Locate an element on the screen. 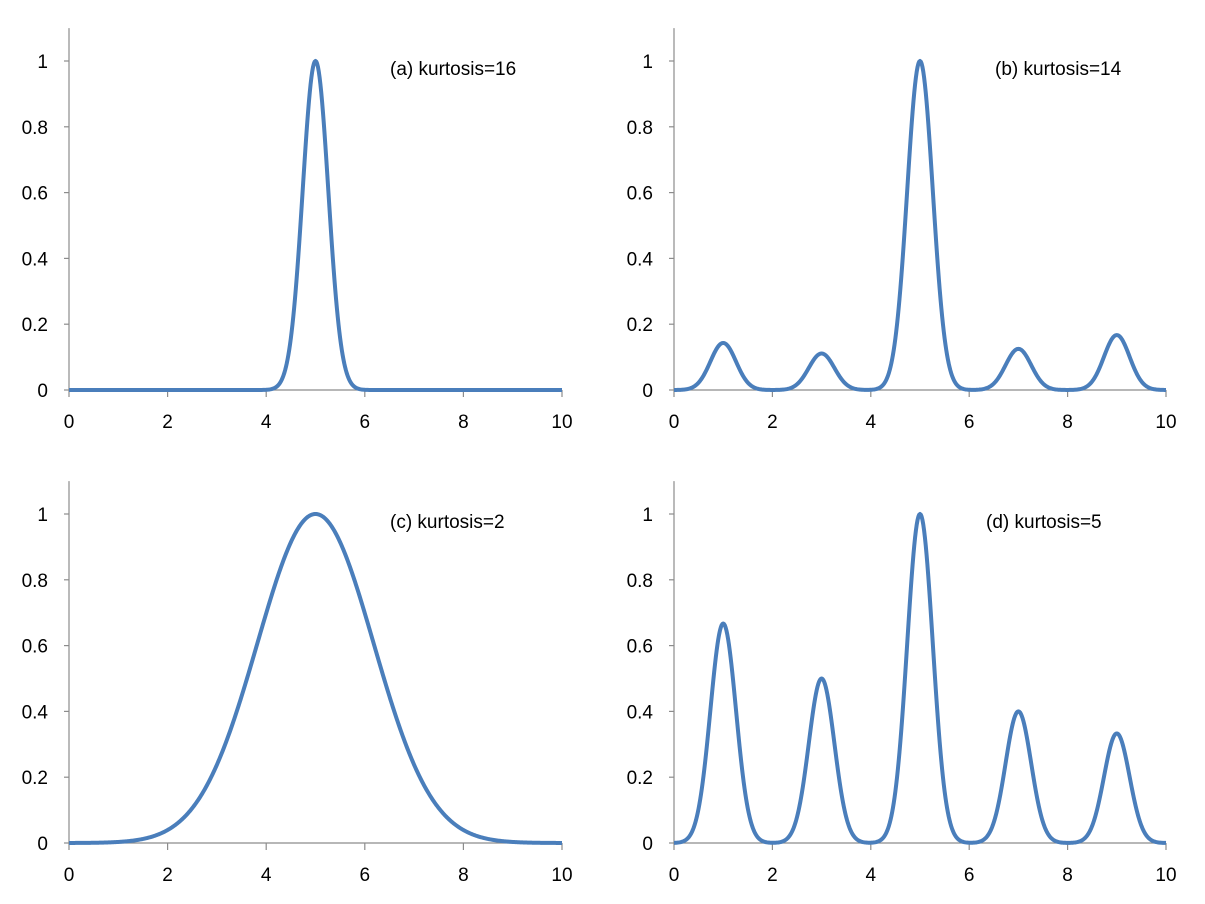  subplot-title: (b) kurtosis=14 is located at coordinates (1058, 69).